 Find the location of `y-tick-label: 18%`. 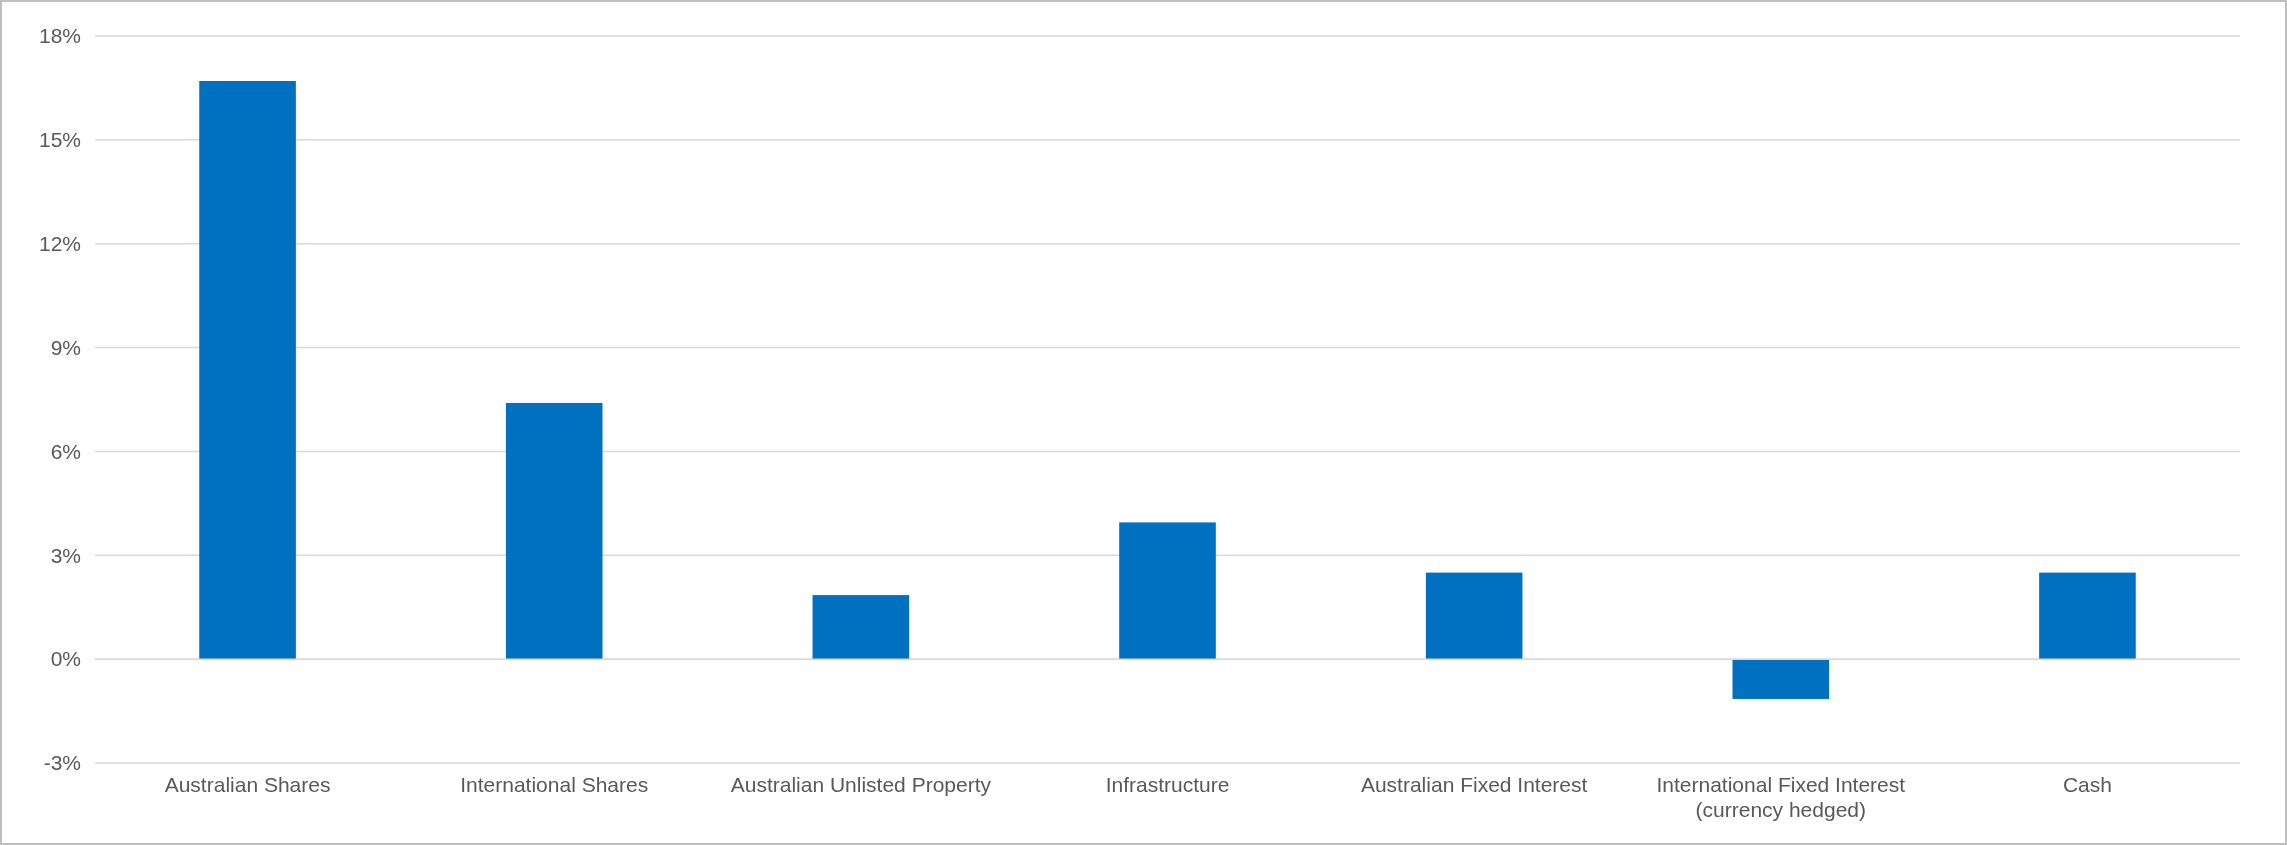

y-tick-label: 18% is located at coordinates (59, 36).